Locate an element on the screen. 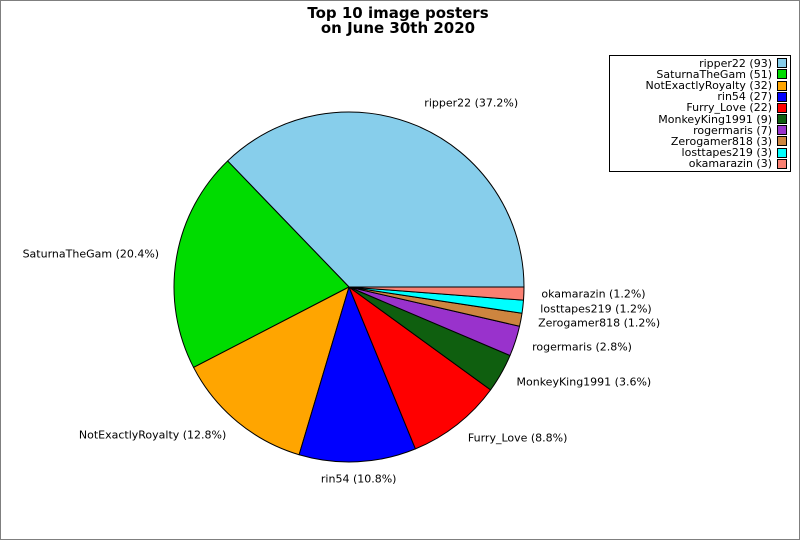 The height and width of the screenshot is (540, 800). chart-title-line1: Top 10 image posters is located at coordinates (398, 13).